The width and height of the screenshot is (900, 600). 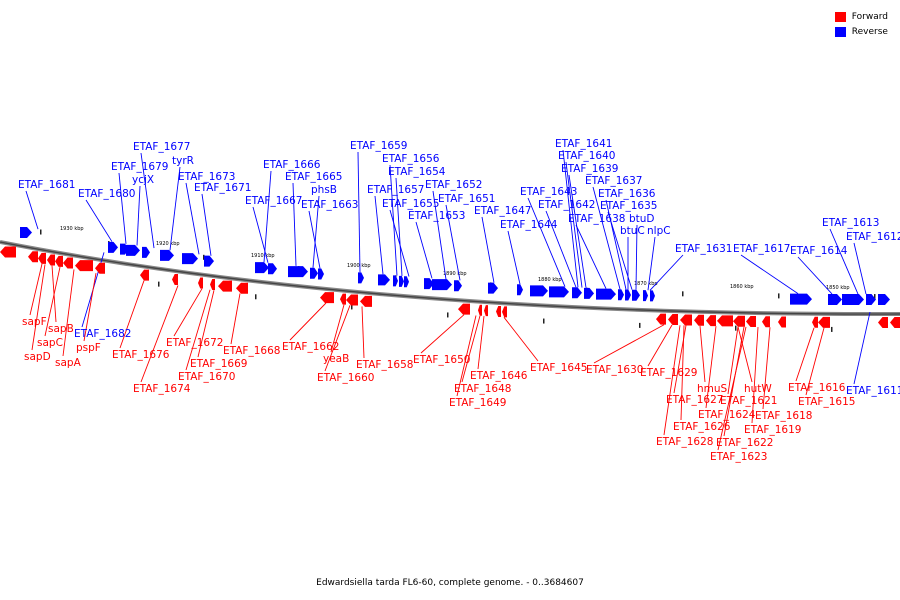 I want to click on gene-label: ETAF_1627, so click(x=694, y=400).